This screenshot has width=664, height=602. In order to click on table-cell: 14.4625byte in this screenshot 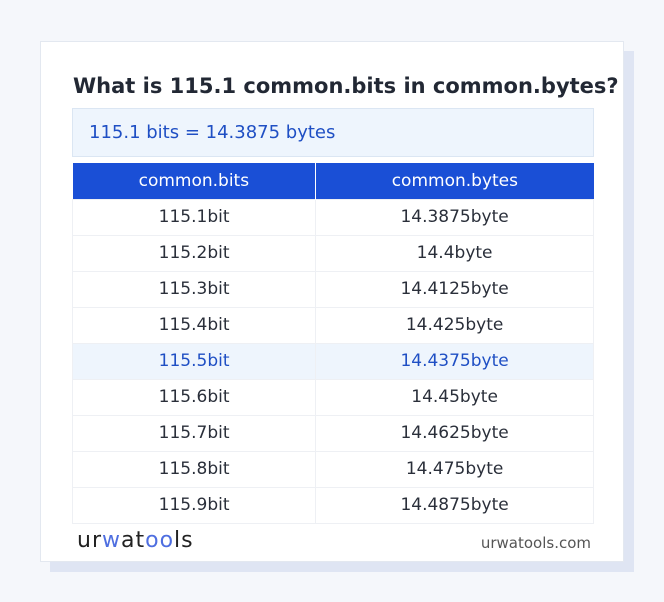, I will do `click(454, 433)`.